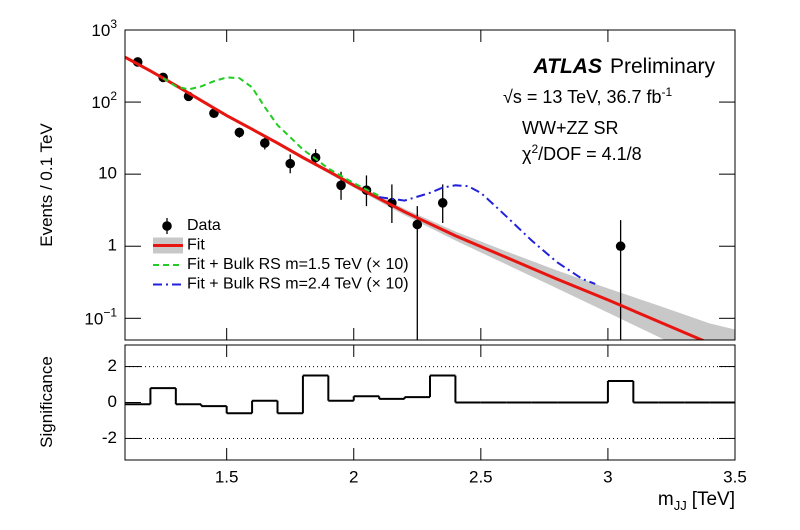 Image resolution: width=800 pixels, height=530 pixels. I want to click on energy-sup: -1, so click(667, 92).